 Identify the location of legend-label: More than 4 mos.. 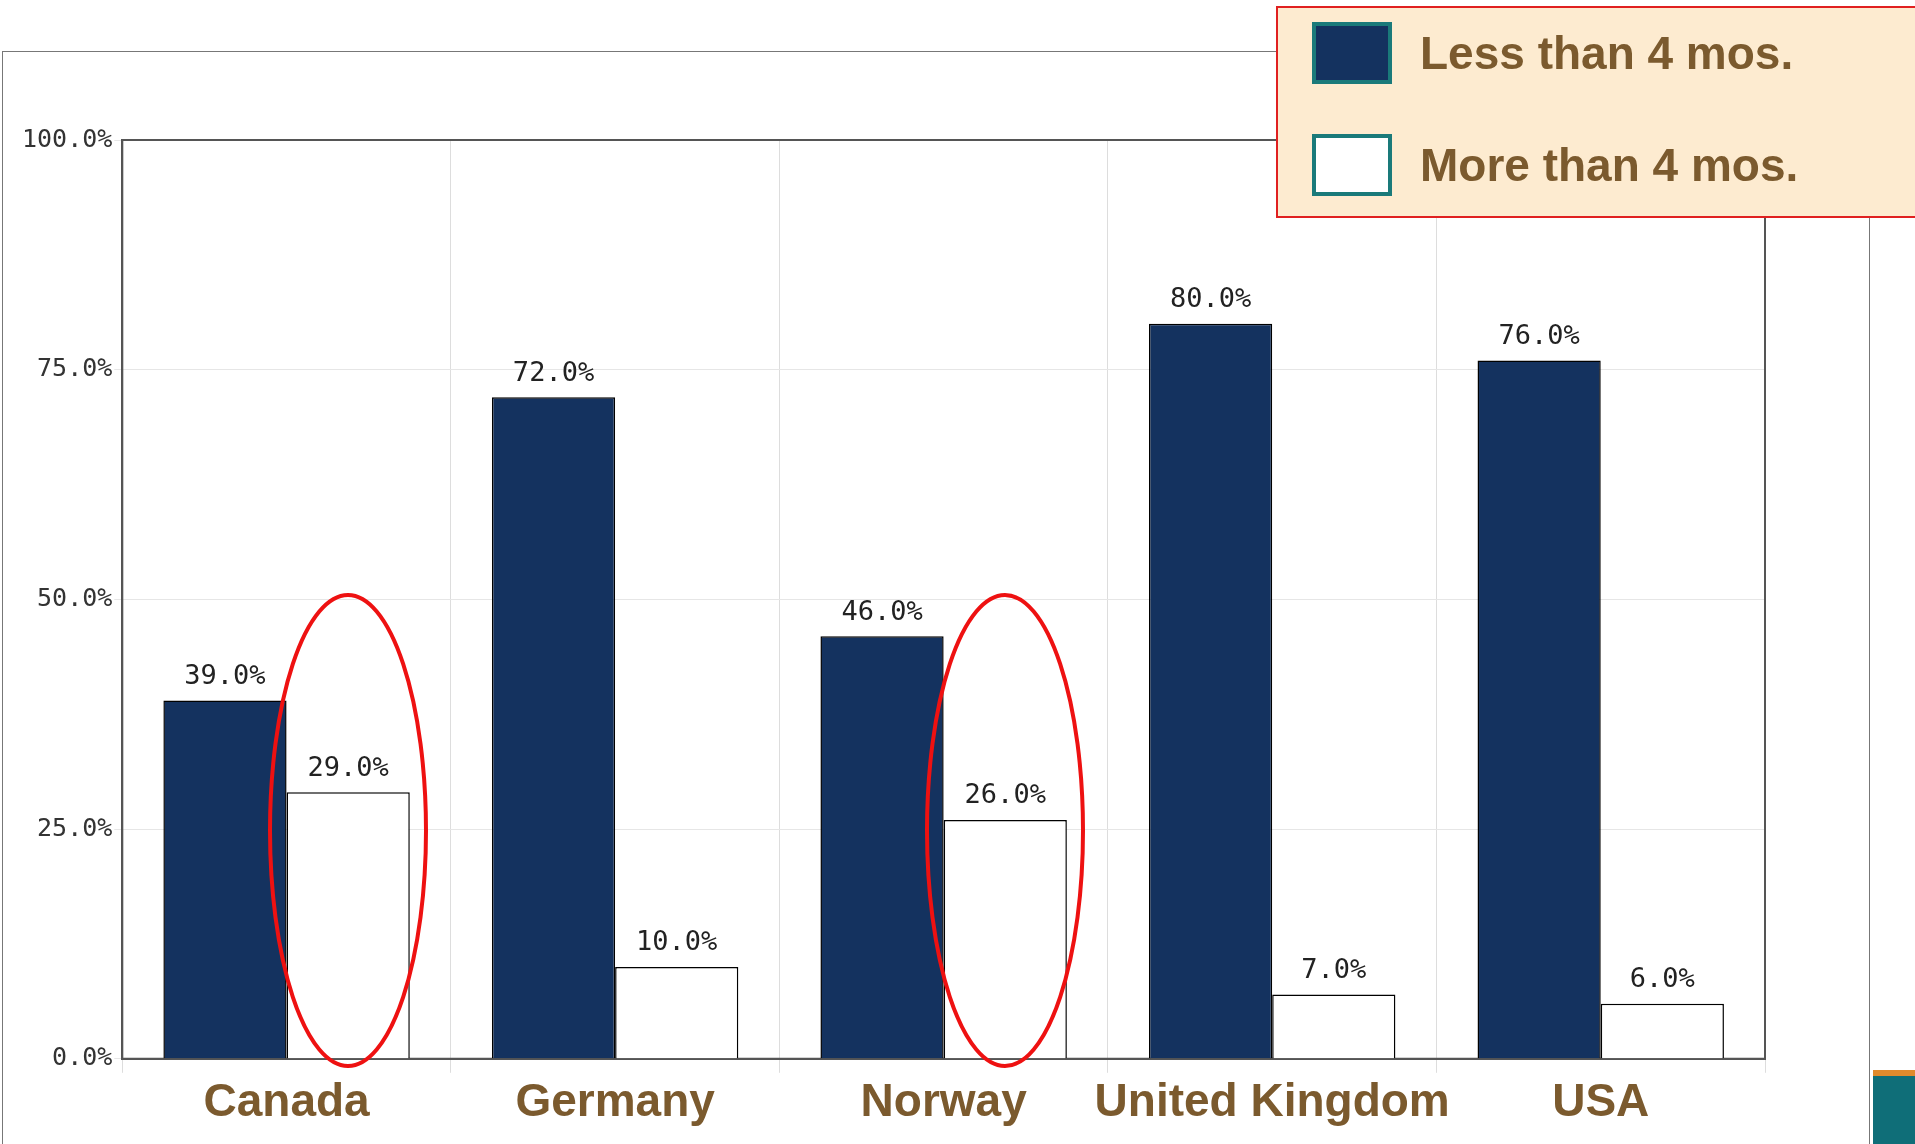
(1609, 165).